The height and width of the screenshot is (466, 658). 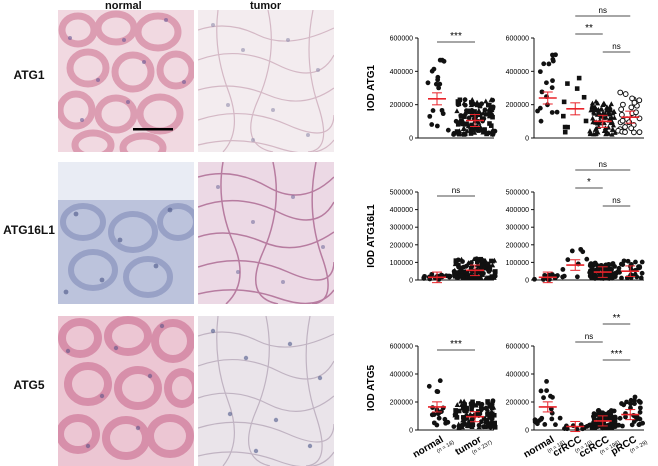 What do you see at coordinates (456, 344) in the screenshot?
I see `significance-label: ***` at bounding box center [456, 344].